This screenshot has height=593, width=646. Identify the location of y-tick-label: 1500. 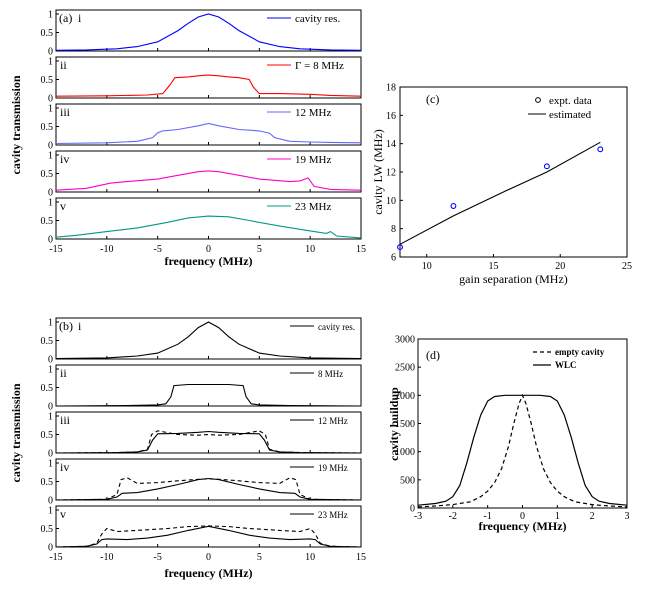
(405, 424).